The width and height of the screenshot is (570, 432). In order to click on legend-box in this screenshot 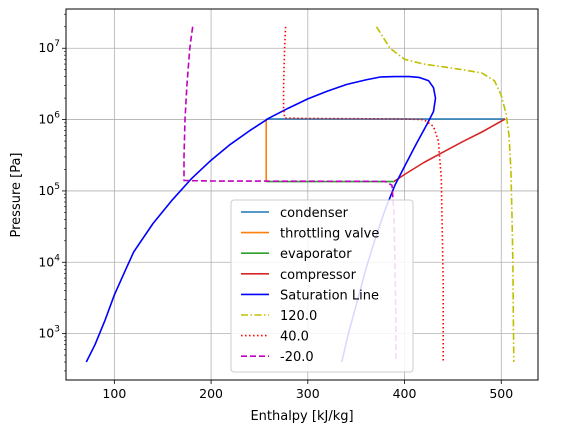, I will do `click(322, 286)`.